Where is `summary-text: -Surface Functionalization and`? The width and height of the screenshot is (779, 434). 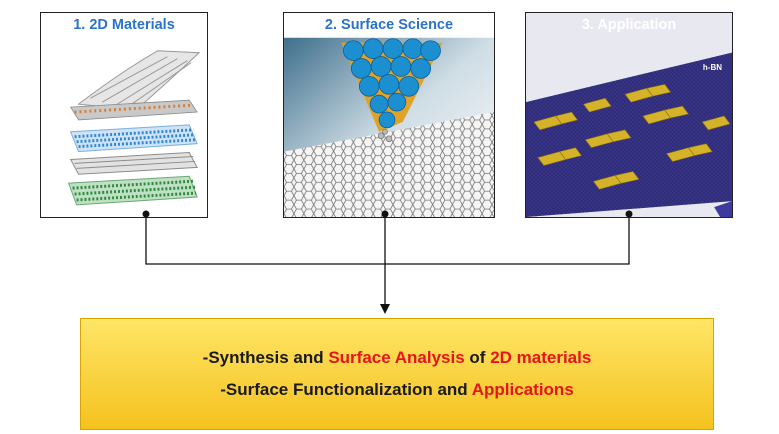 summary-text: -Surface Functionalization and is located at coordinates (346, 389).